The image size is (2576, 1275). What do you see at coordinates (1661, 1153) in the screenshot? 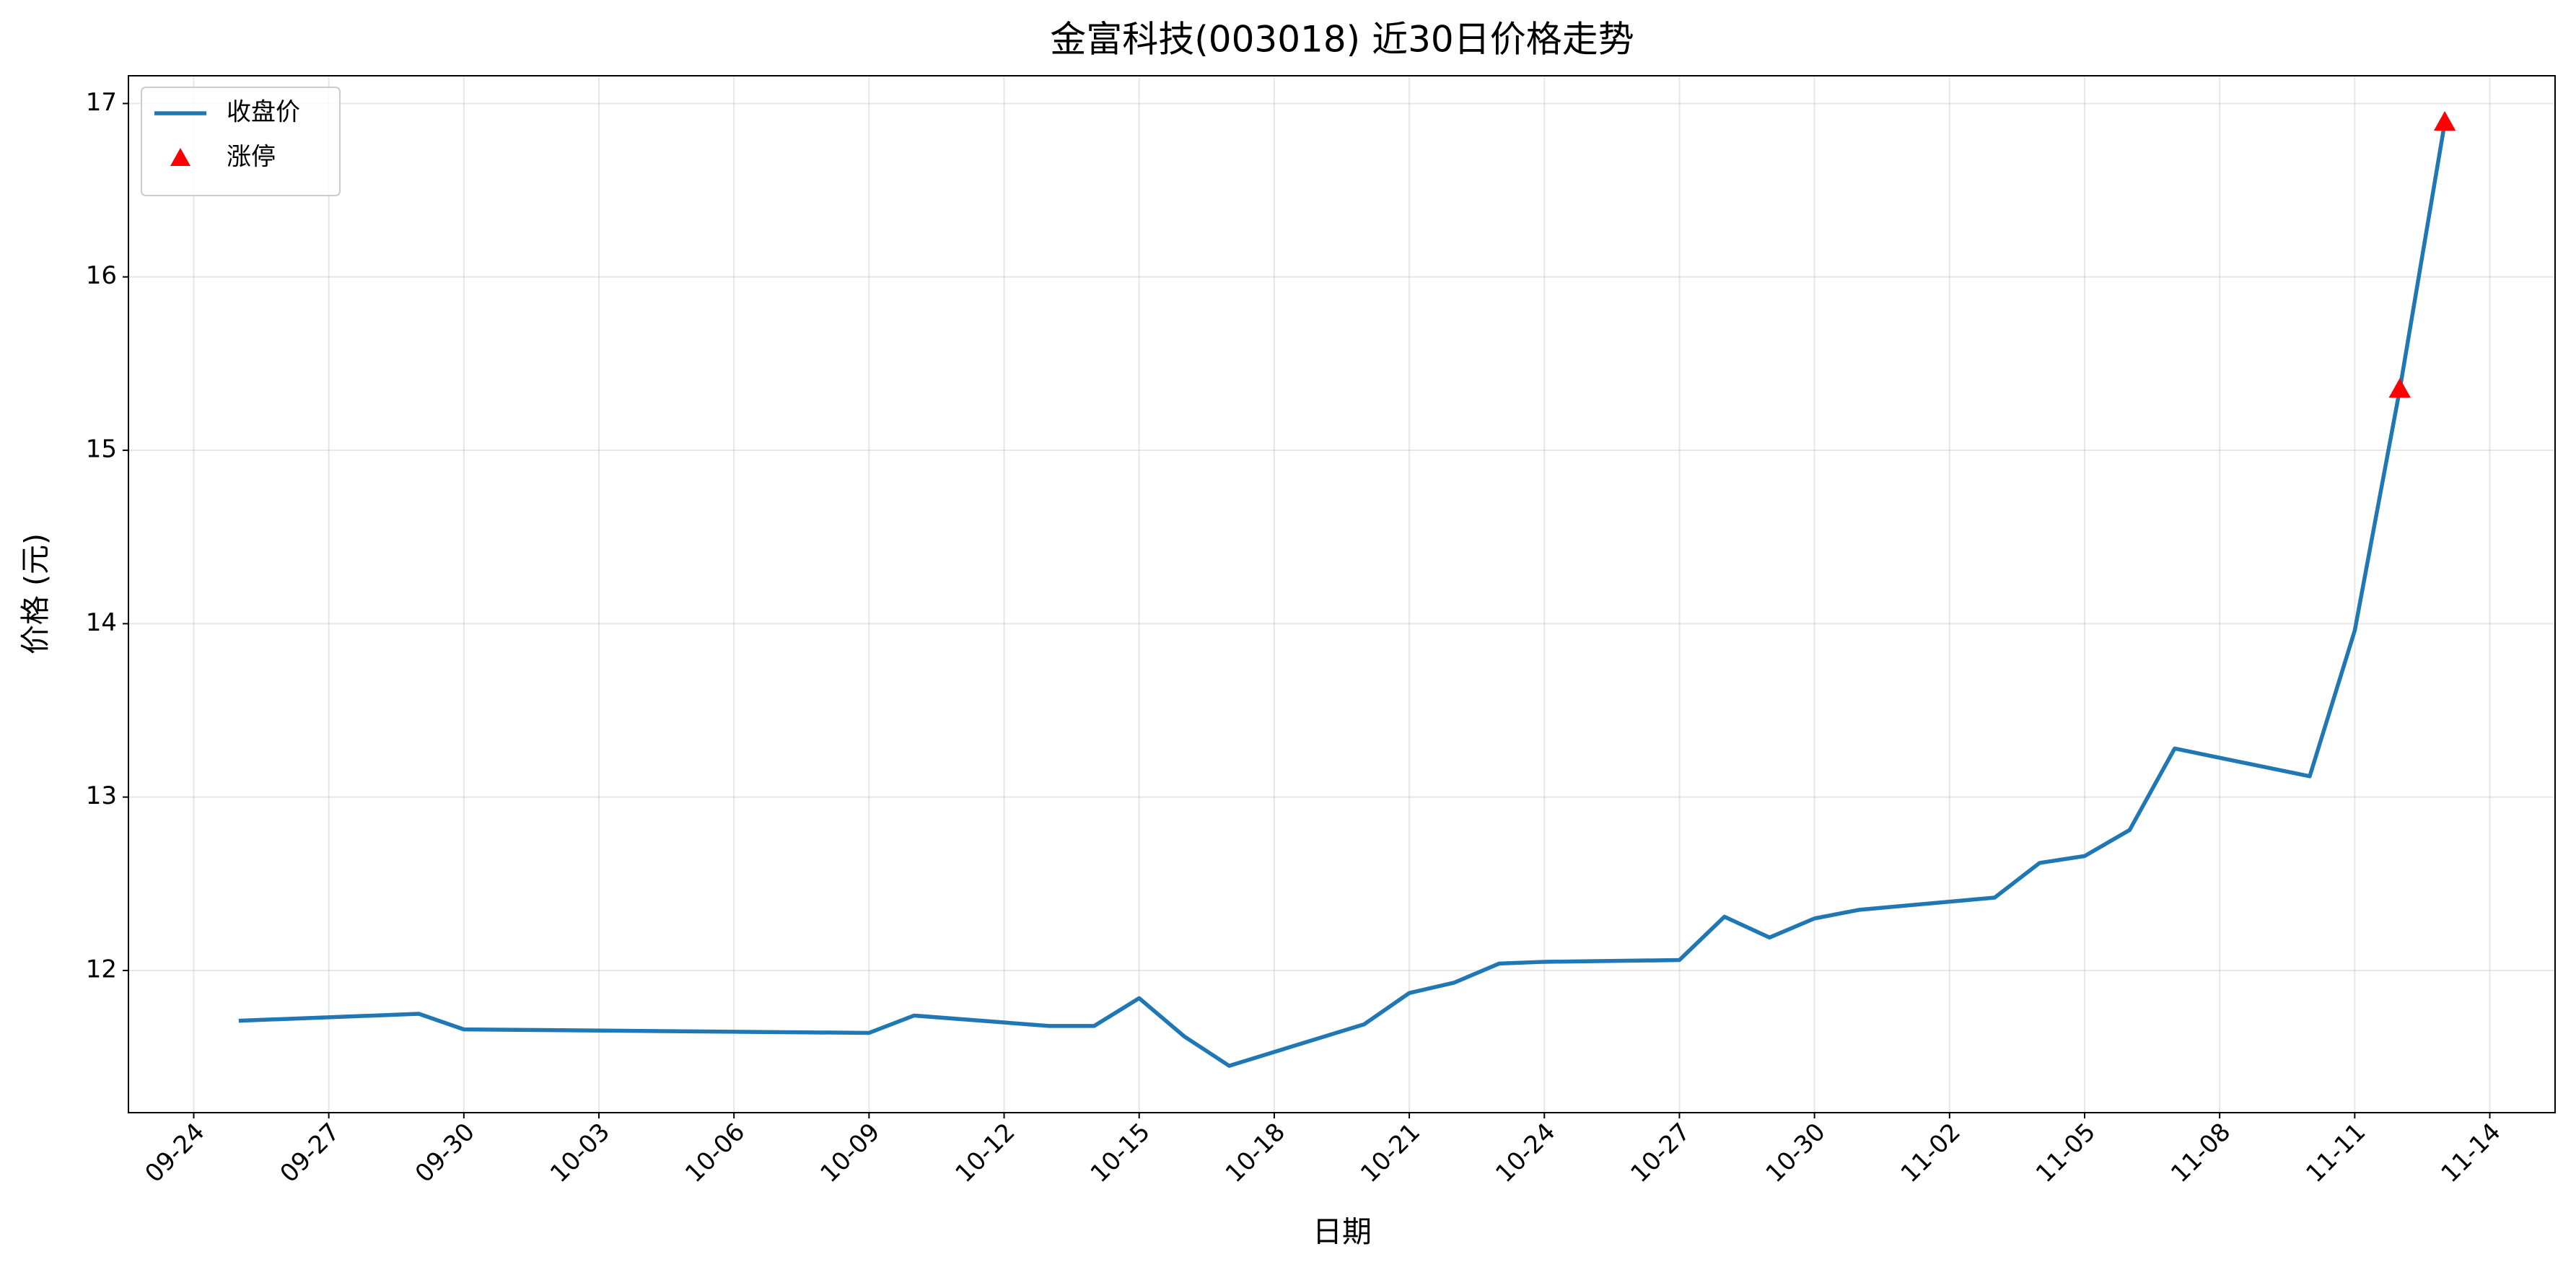
I see `x-tick-label: 10-27` at bounding box center [1661, 1153].